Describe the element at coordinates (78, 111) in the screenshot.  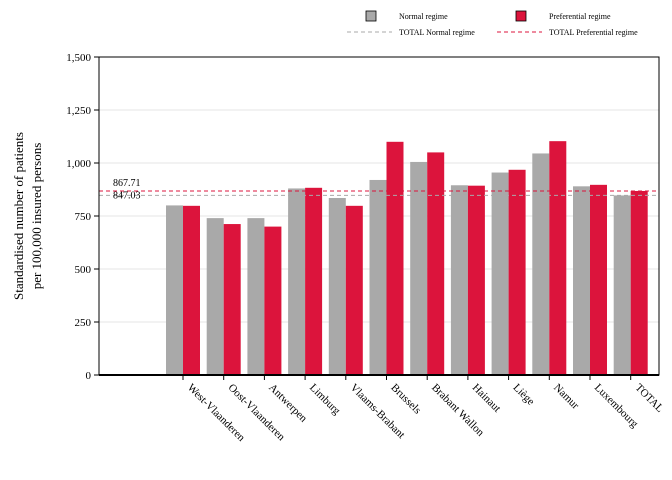
I see `y-tick-label: 1,250` at that location.